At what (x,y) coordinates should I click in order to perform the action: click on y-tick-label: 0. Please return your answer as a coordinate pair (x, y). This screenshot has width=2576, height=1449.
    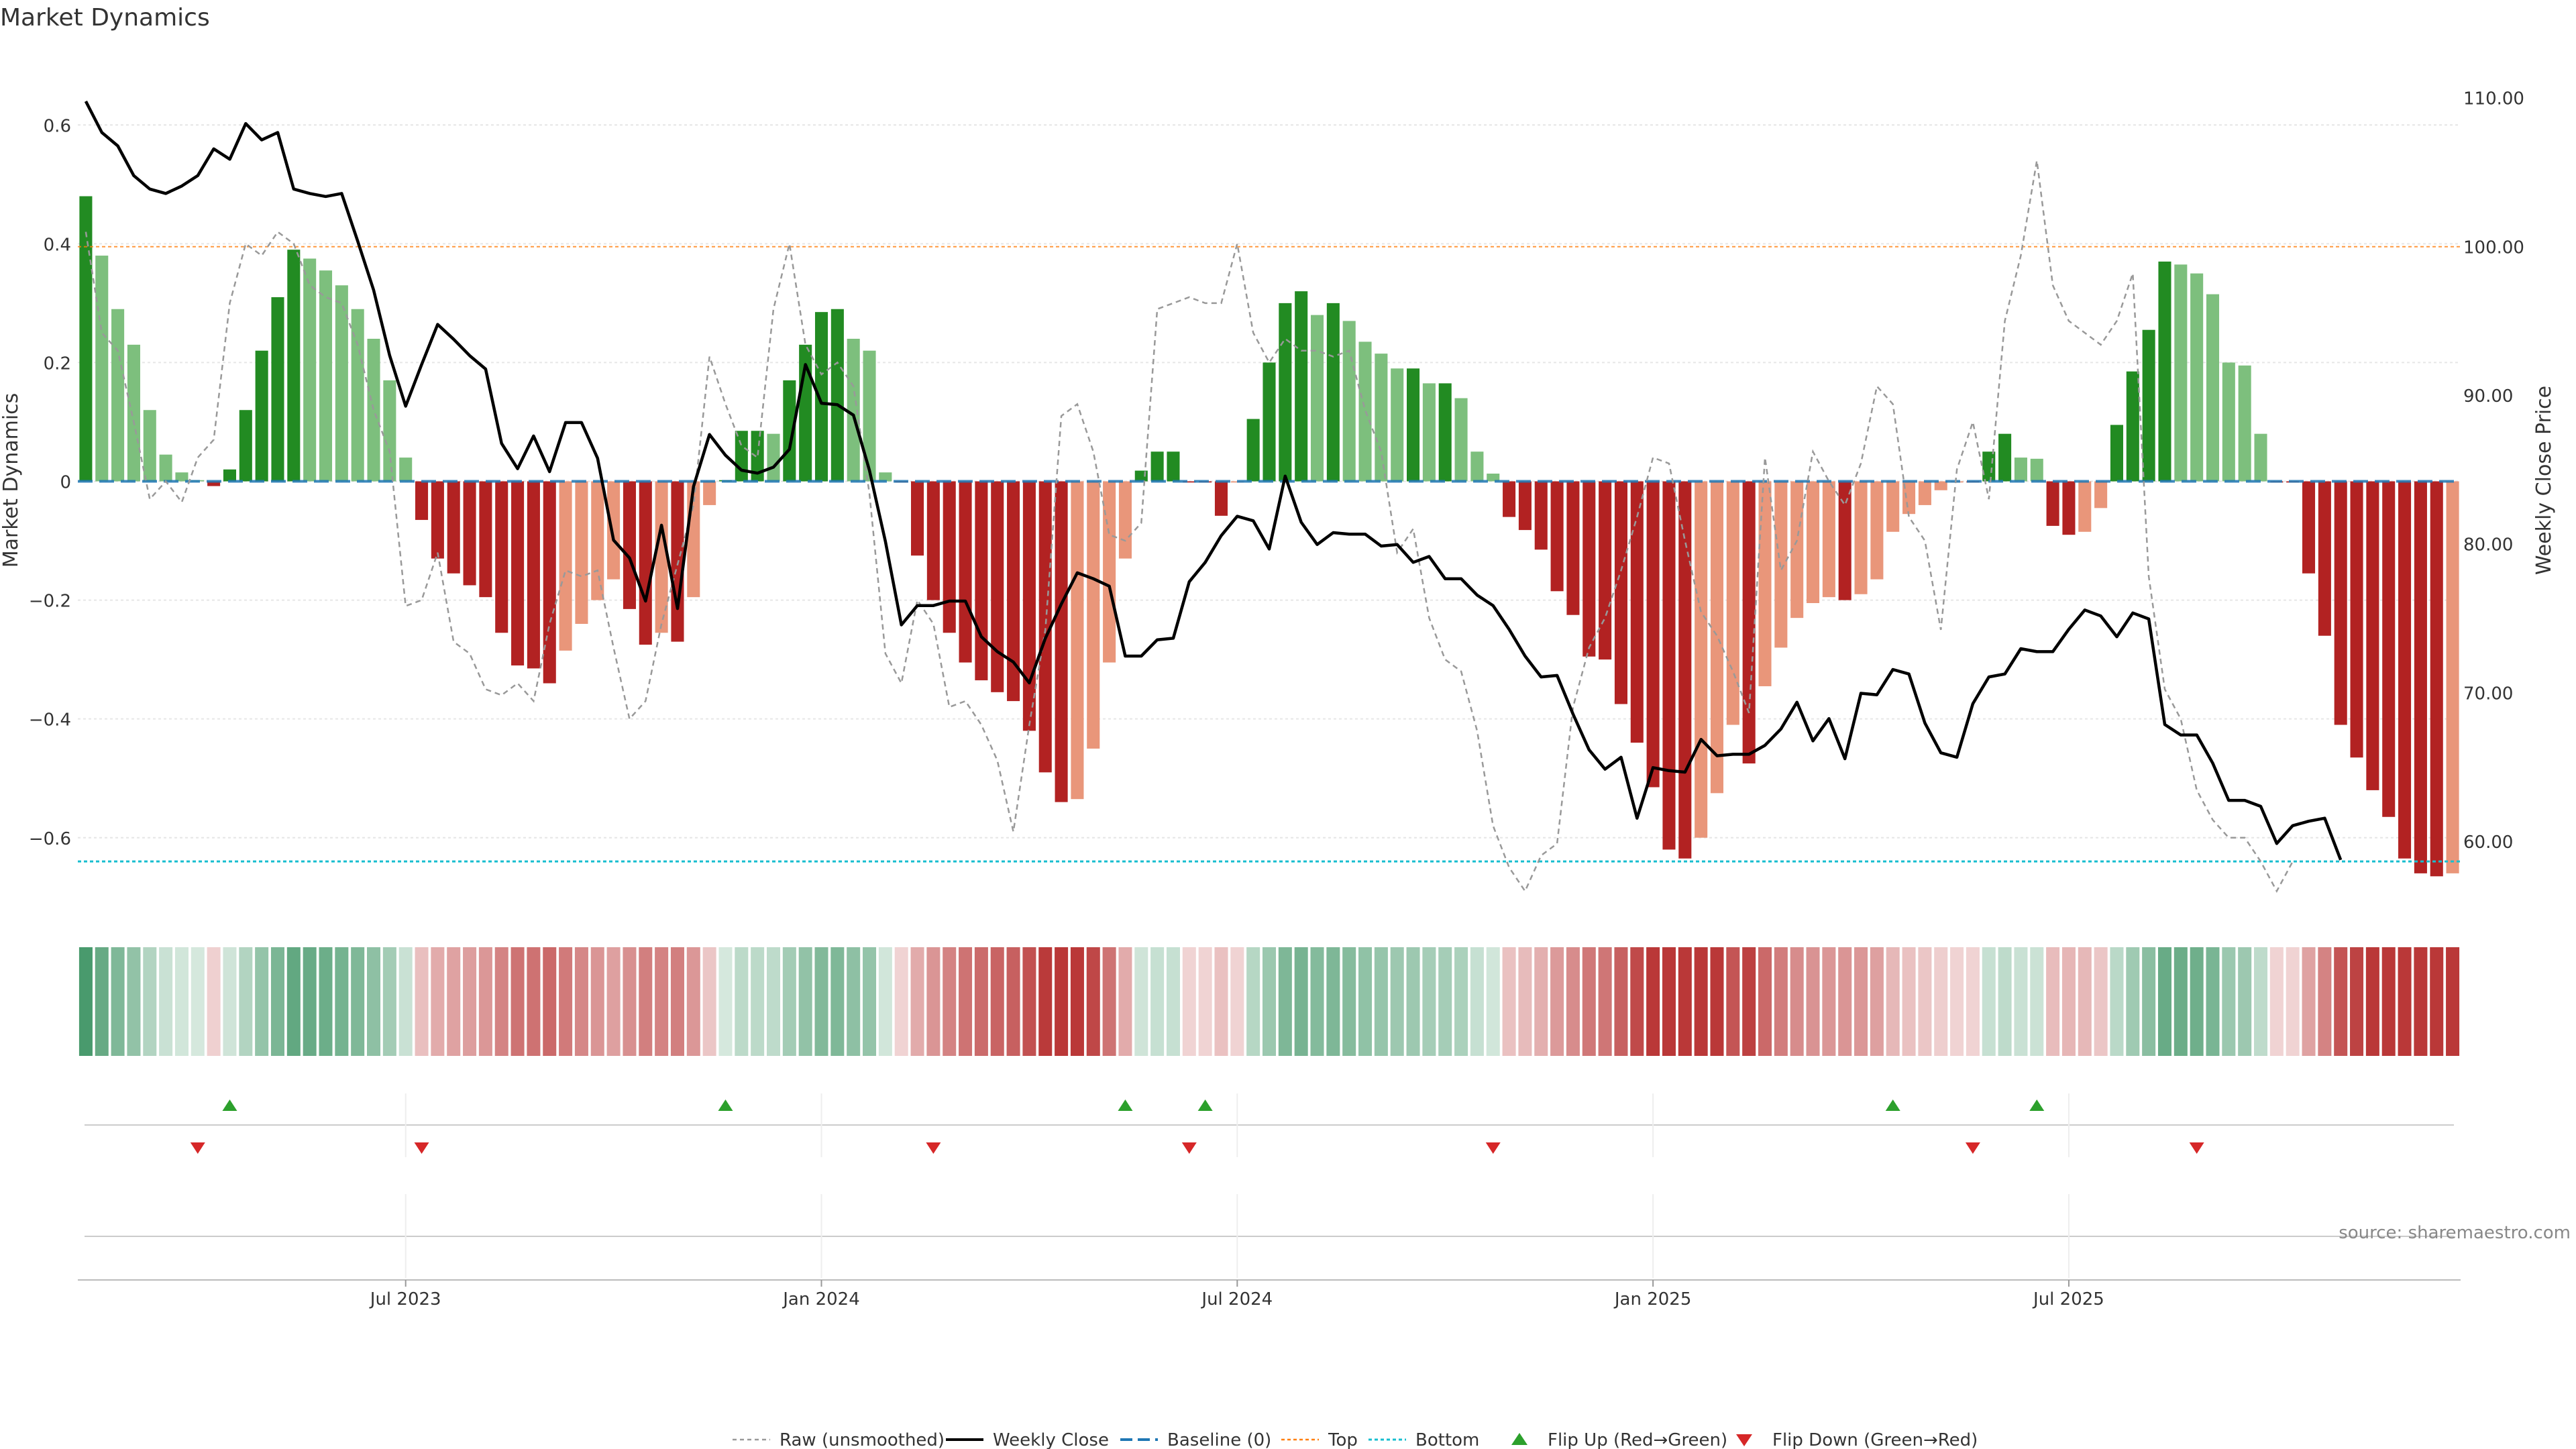
    Looking at the image, I should click on (65, 483).